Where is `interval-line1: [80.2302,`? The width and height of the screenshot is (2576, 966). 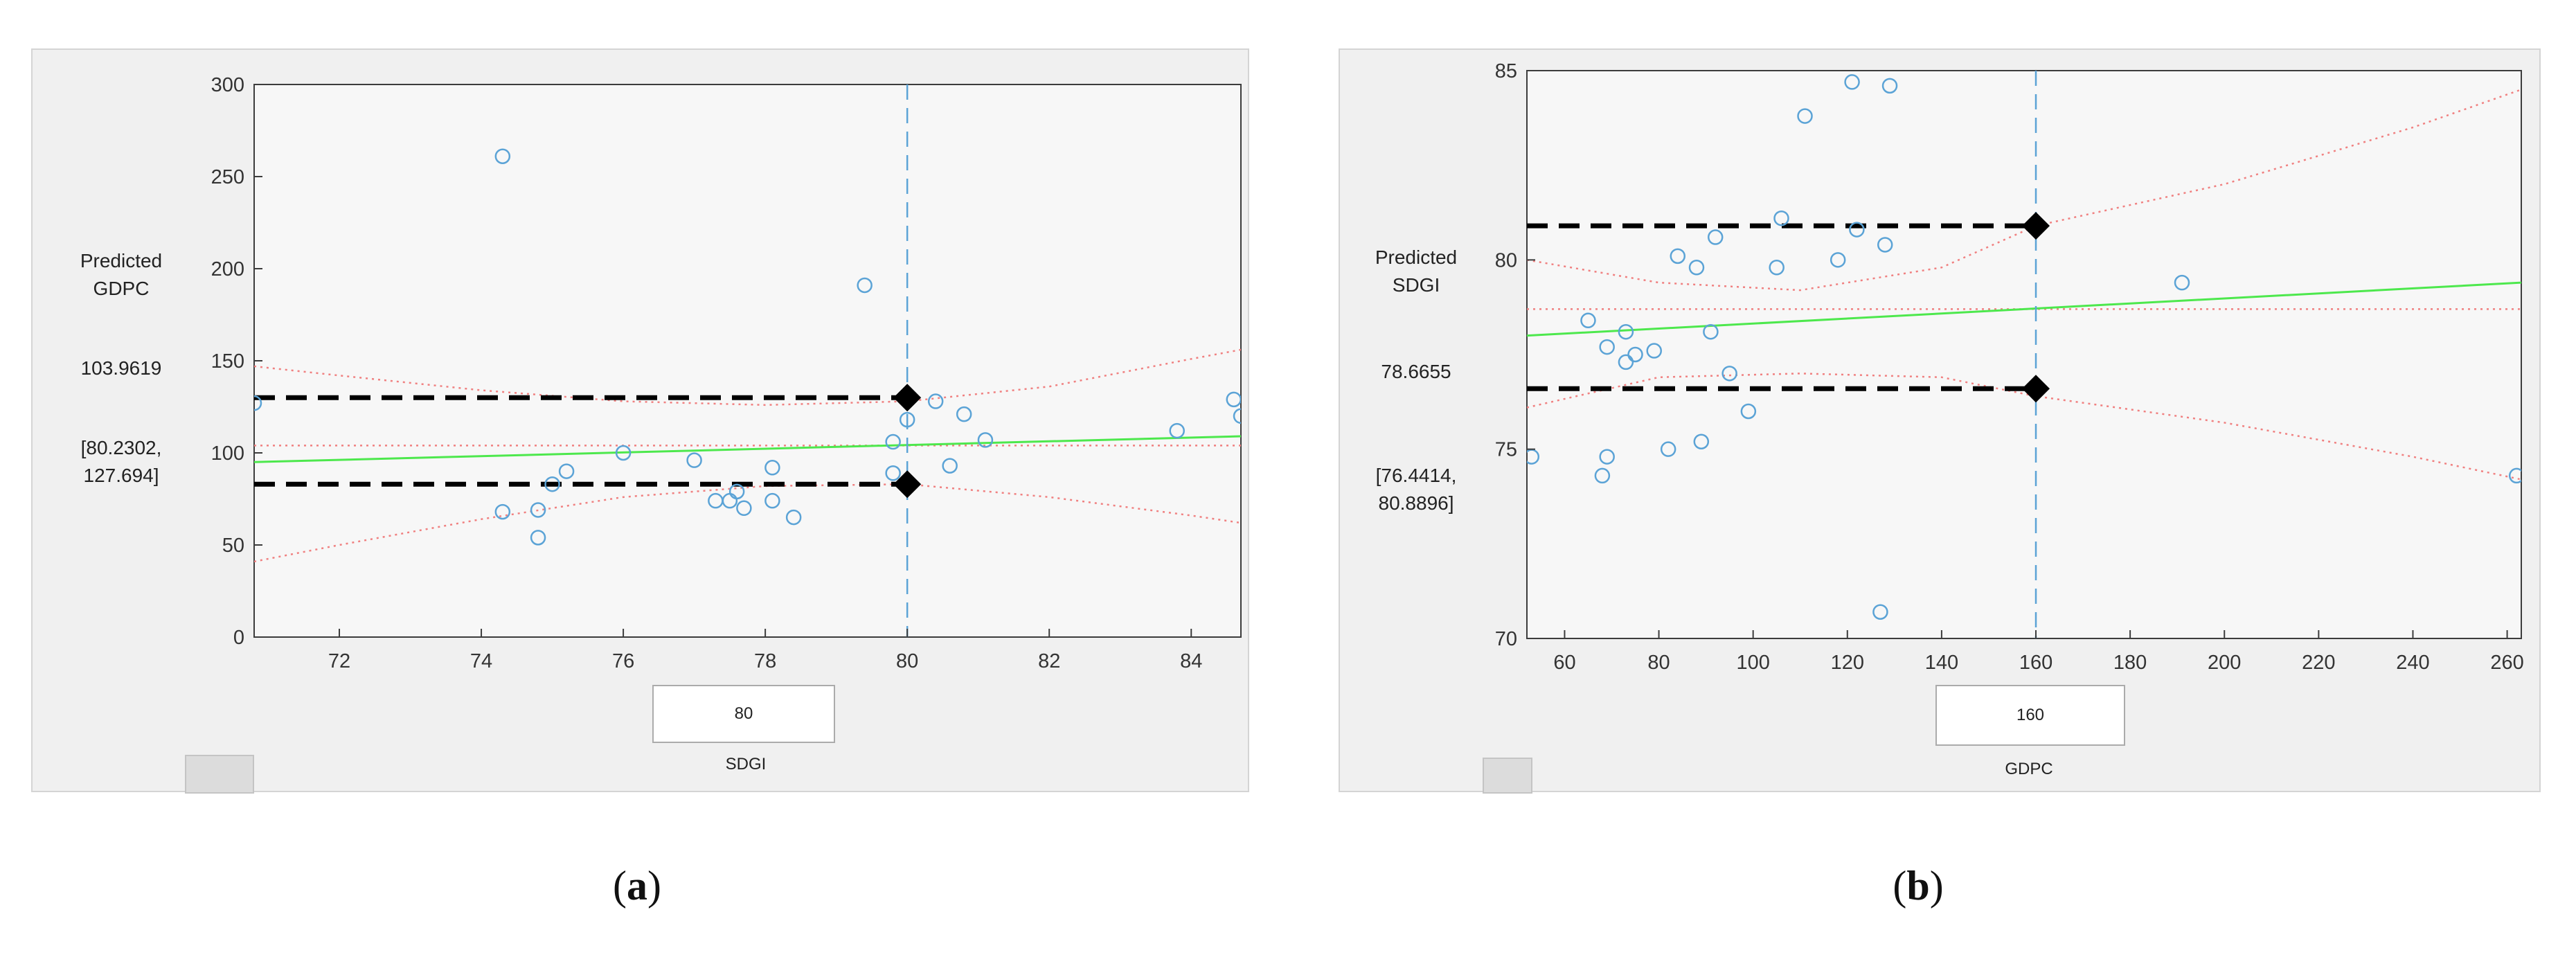
interval-line1: [80.2302, is located at coordinates (121, 447).